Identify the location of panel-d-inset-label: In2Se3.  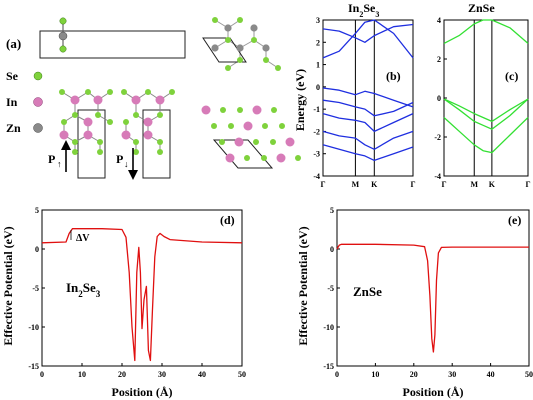
(83, 289).